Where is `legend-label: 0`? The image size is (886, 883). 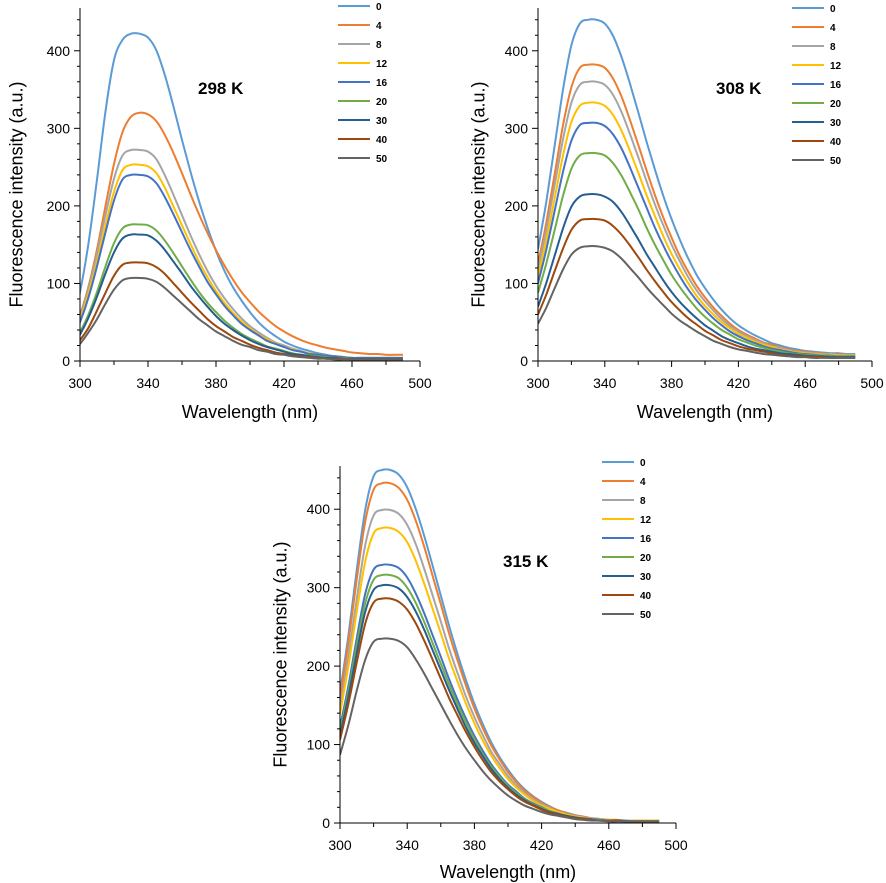
legend-label: 0 is located at coordinates (379, 7).